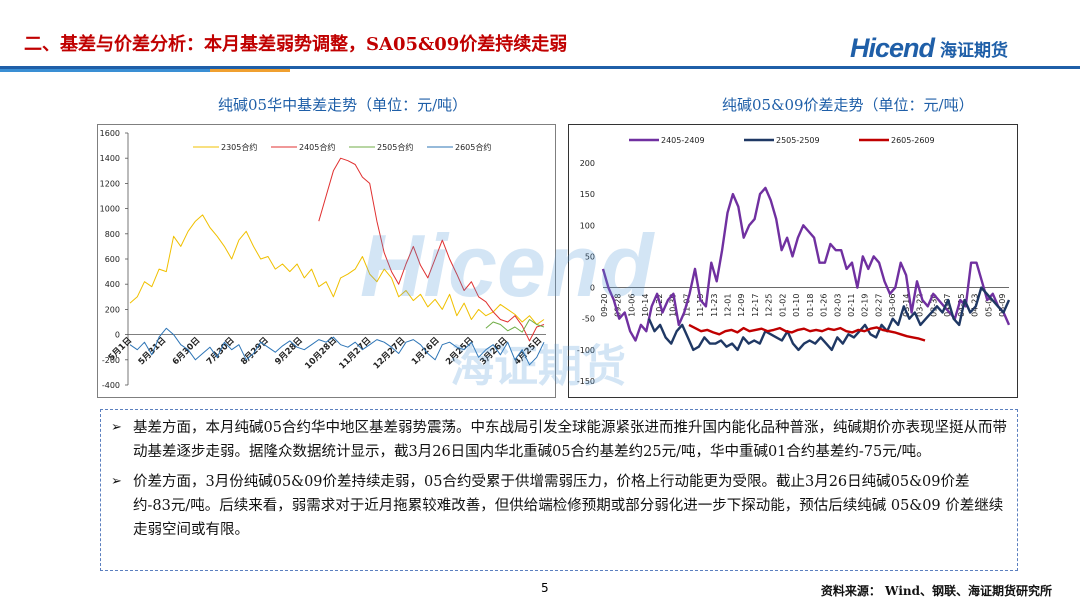 Image resolution: width=1080 pixels, height=607 pixels. Describe the element at coordinates (714, 305) in the screenshot. I see `x-tick-label: 11-23` at that location.